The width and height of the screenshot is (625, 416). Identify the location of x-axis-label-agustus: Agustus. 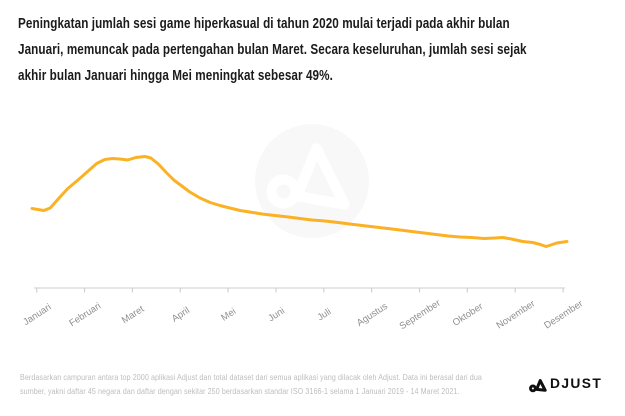
(372, 315).